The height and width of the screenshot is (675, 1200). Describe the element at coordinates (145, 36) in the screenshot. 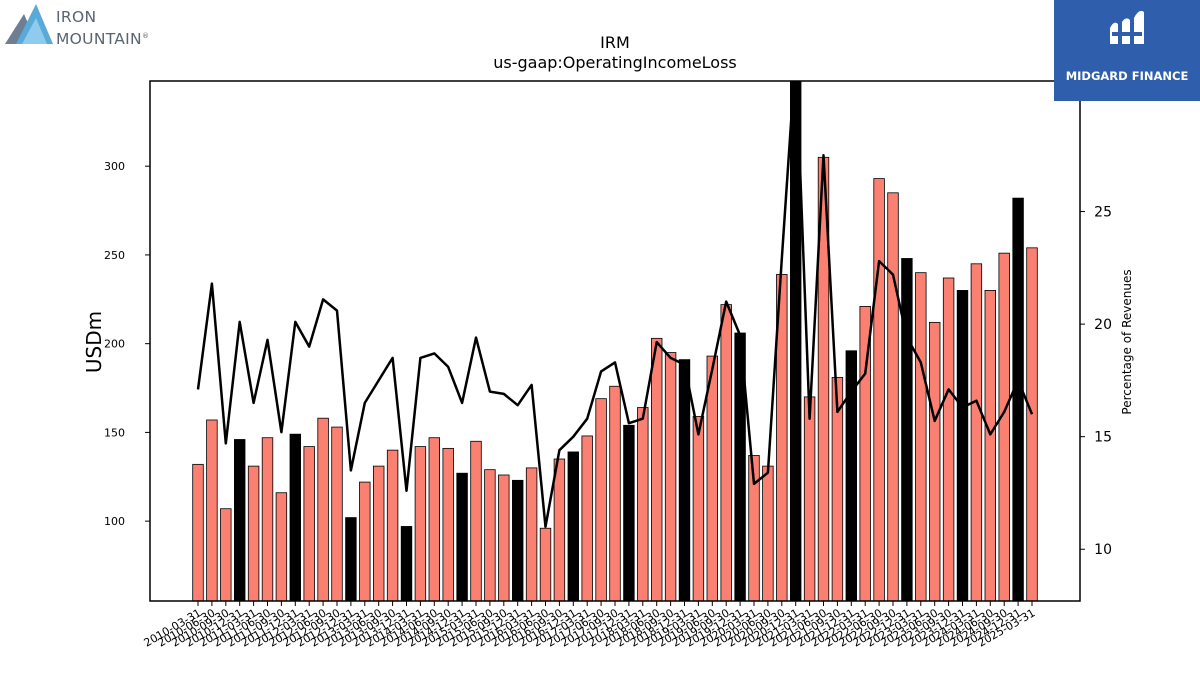

I see `registered-mark: ®` at that location.